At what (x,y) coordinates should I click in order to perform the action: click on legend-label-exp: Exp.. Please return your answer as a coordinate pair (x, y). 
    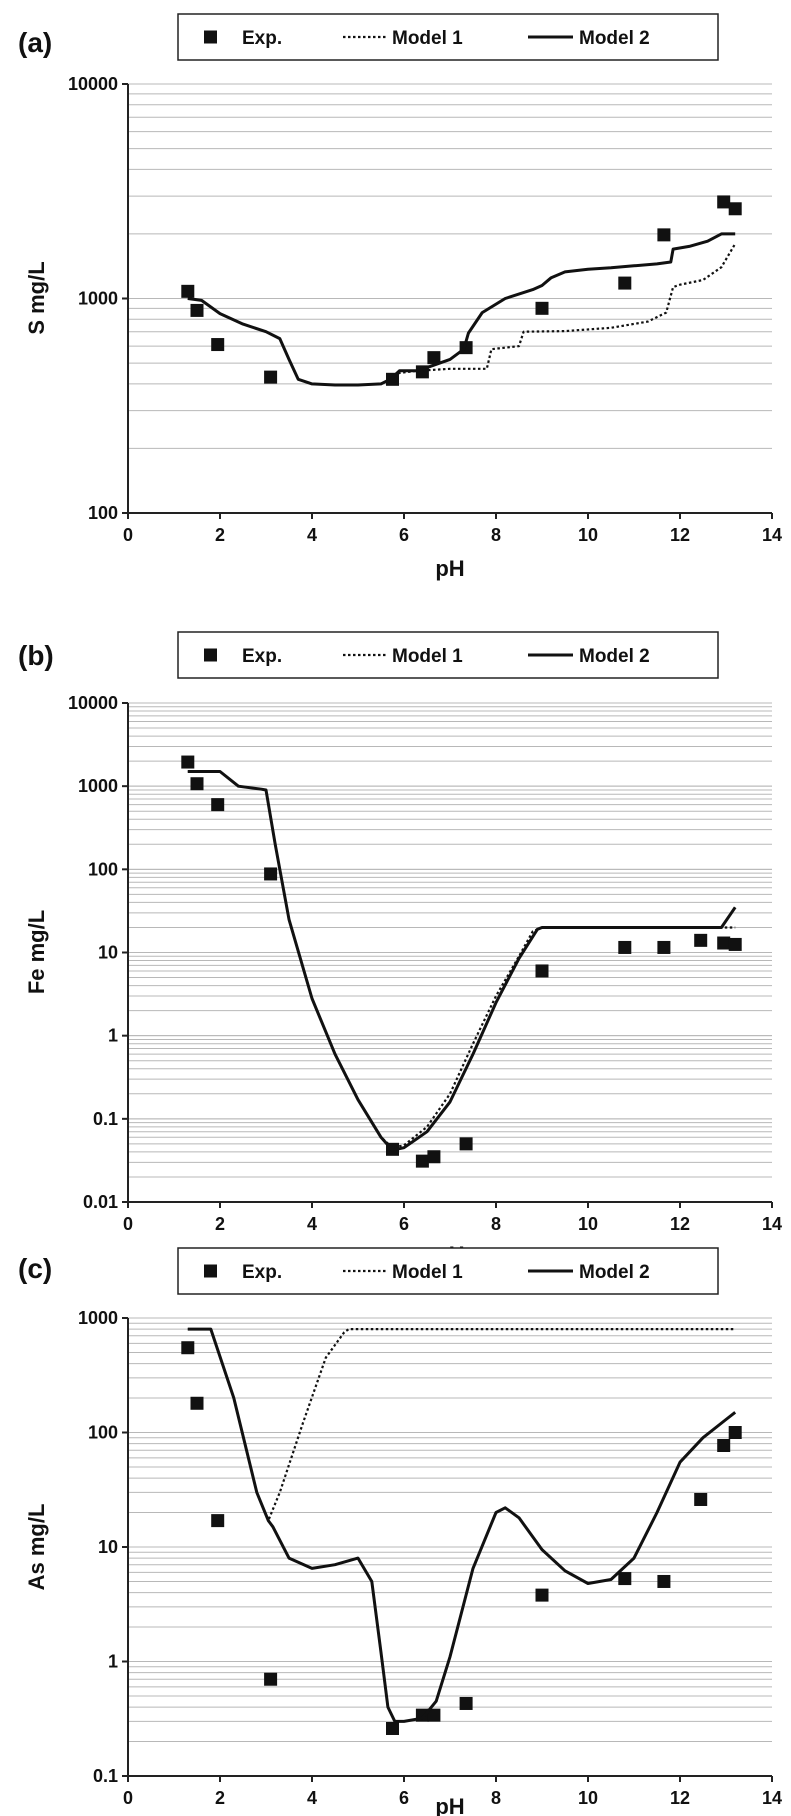
    Looking at the image, I should click on (262, 1272).